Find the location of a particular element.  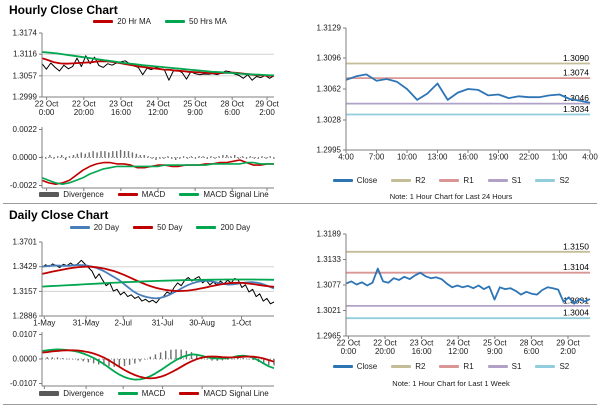

legend-item: 50 Hrs MA is located at coordinates (196, 21).